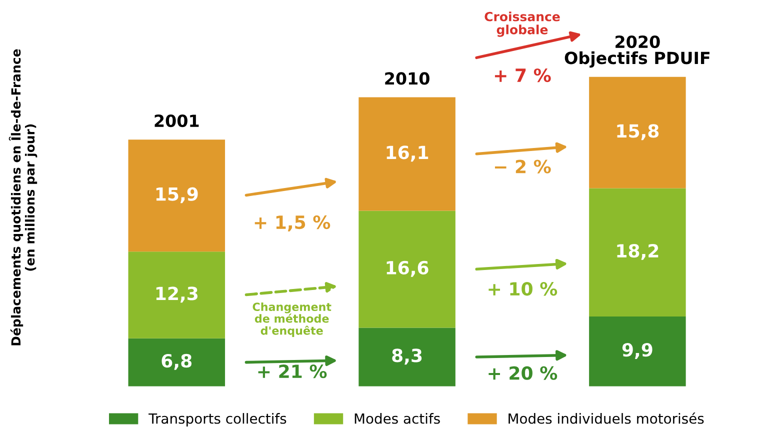 The width and height of the screenshot is (768, 439). I want to click on data-label: 9,9, so click(637, 351).